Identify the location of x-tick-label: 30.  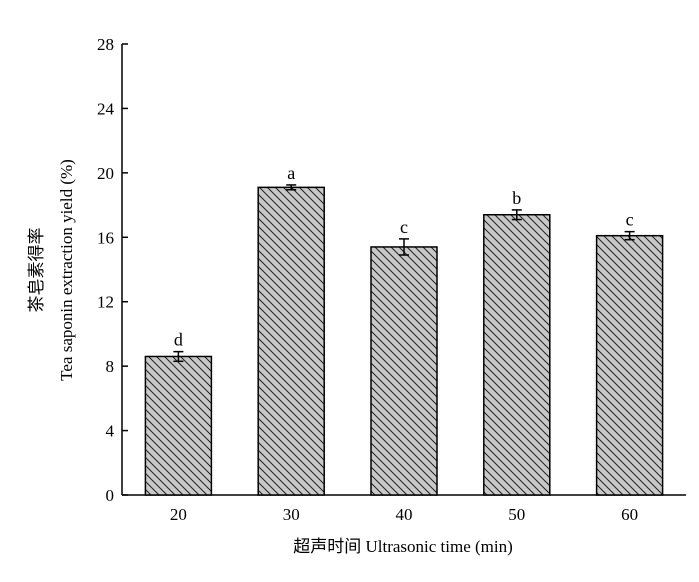
(291, 514).